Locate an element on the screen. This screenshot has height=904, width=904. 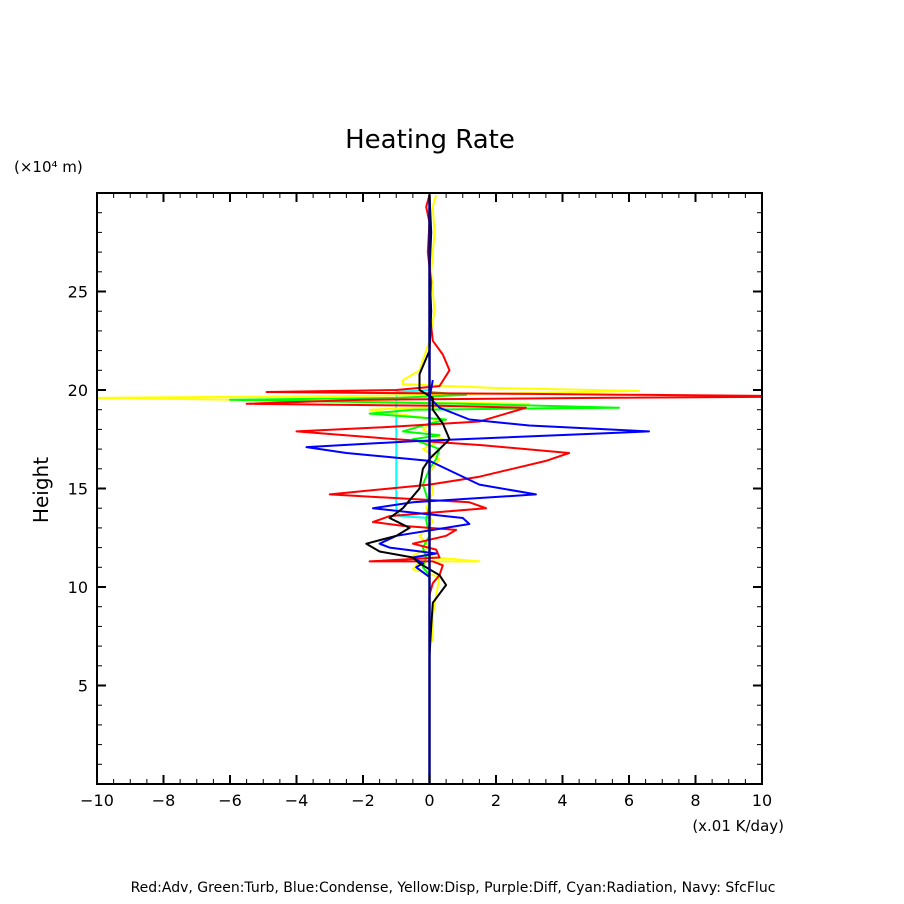
x-tick-label: −2 is located at coordinates (363, 800).